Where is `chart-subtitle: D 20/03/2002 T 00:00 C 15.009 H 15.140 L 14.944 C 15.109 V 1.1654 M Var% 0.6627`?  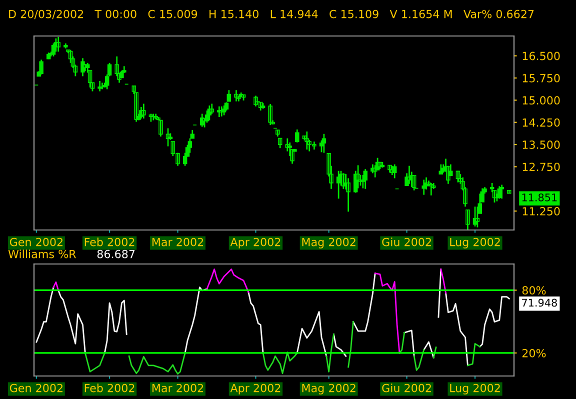 chart-subtitle: D 20/03/2002 T 00:00 C 15.009 H 15.140 L 14.944 C 15.109 V 1.1654 M Var% 0.6627 is located at coordinates (271, 15).